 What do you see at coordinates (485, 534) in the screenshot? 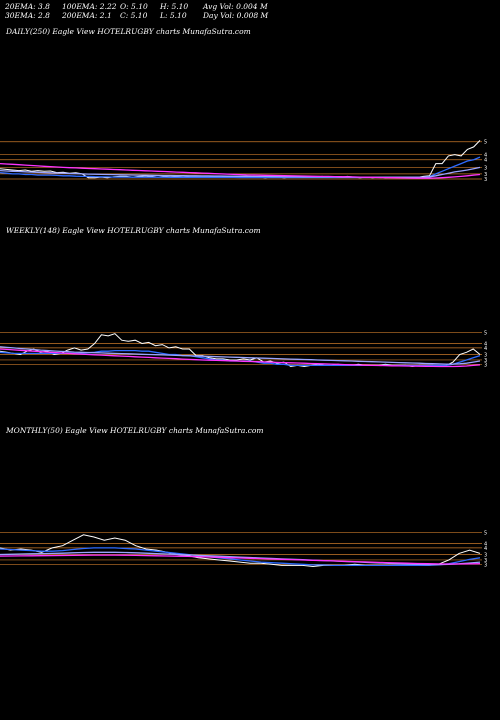
I see `monthly-tick-label: 5` at bounding box center [485, 534].